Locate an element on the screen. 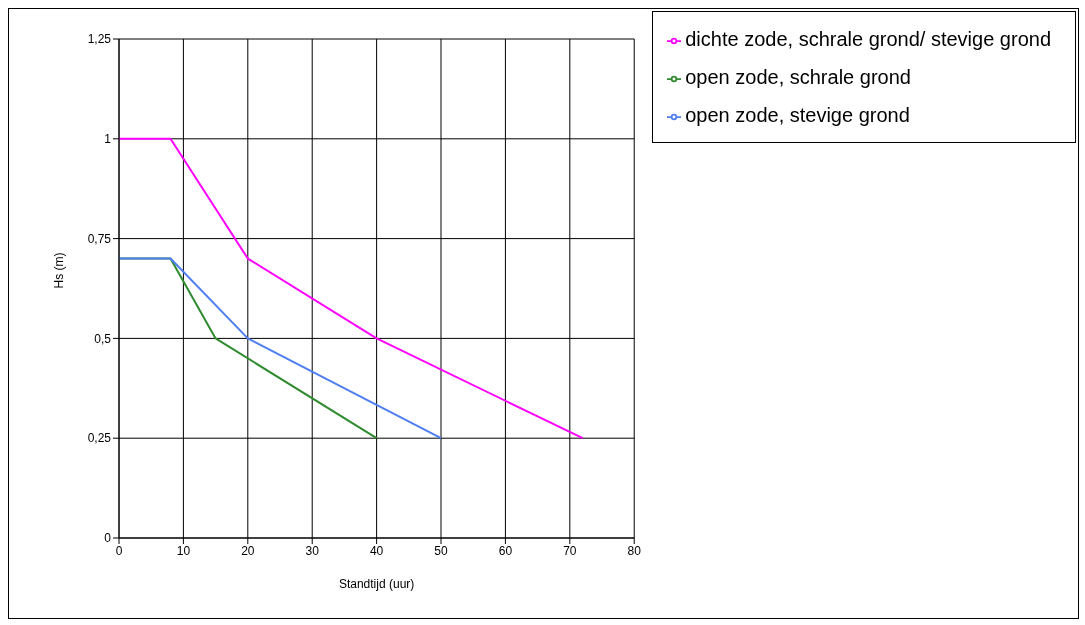 This screenshot has height=625, width=1085. legend-label: open zode, stevige grond is located at coordinates (797, 115).